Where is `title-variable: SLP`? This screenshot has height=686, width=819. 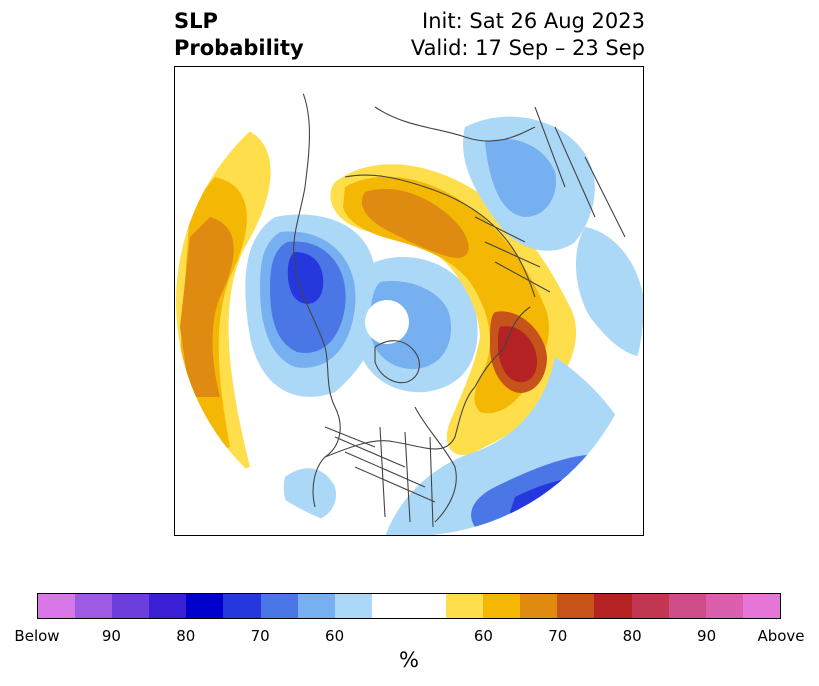
title-variable: SLP is located at coordinates (196, 21).